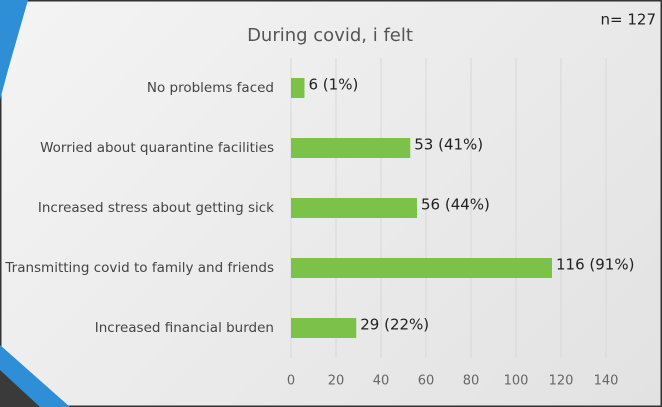 This screenshot has height=407, width=662. Describe the element at coordinates (516, 381) in the screenshot. I see `x-tick-label: 100` at that location.